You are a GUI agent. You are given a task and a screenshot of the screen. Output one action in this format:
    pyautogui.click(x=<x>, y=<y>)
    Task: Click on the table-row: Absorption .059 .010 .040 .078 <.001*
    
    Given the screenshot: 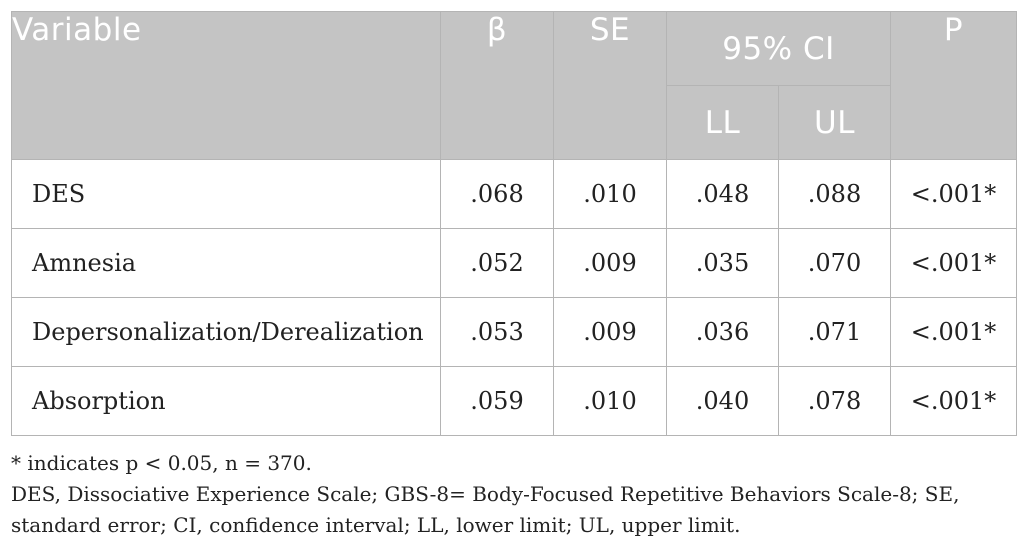 What is the action you would take?
    pyautogui.click(x=514, y=401)
    